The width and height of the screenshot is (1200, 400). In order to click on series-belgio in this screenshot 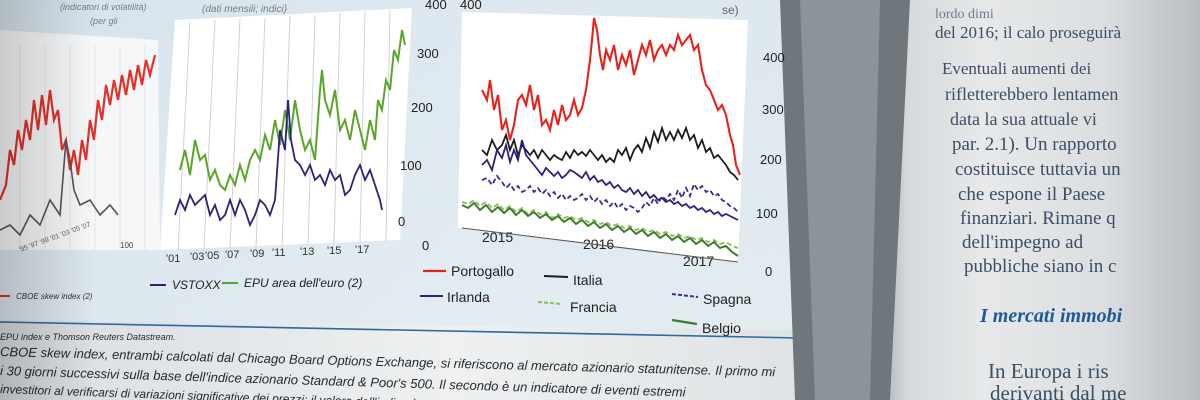, I will do `click(600, 229)`.